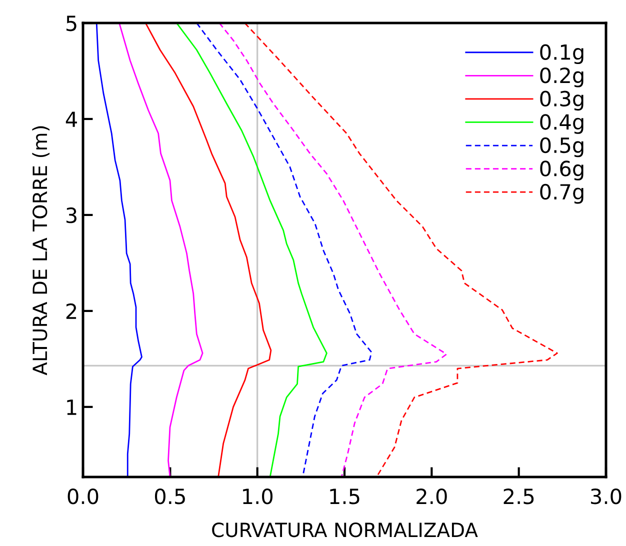 Image resolution: width=626 pixels, height=546 pixels. Describe the element at coordinates (41, 251) in the screenshot. I see `y-axis-title: ALTURA DE LA TORRE (m)` at that location.